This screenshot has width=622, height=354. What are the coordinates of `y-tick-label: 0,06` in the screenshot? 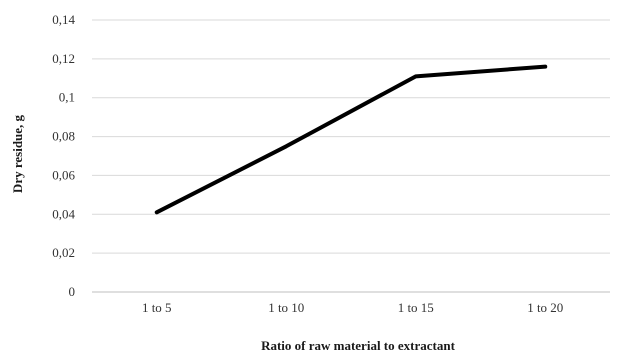 It's located at (63, 174).